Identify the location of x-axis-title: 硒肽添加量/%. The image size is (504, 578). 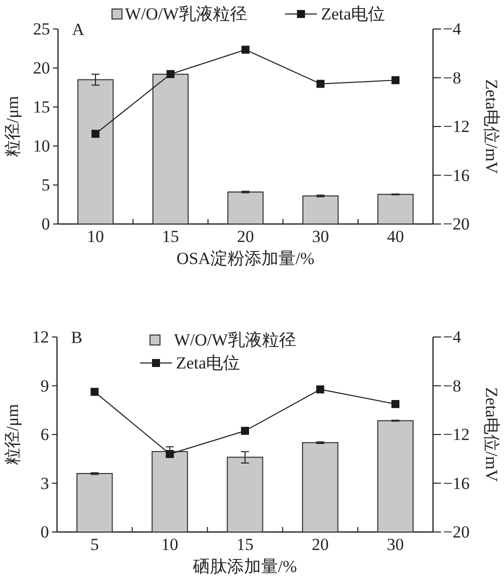
(244, 566).